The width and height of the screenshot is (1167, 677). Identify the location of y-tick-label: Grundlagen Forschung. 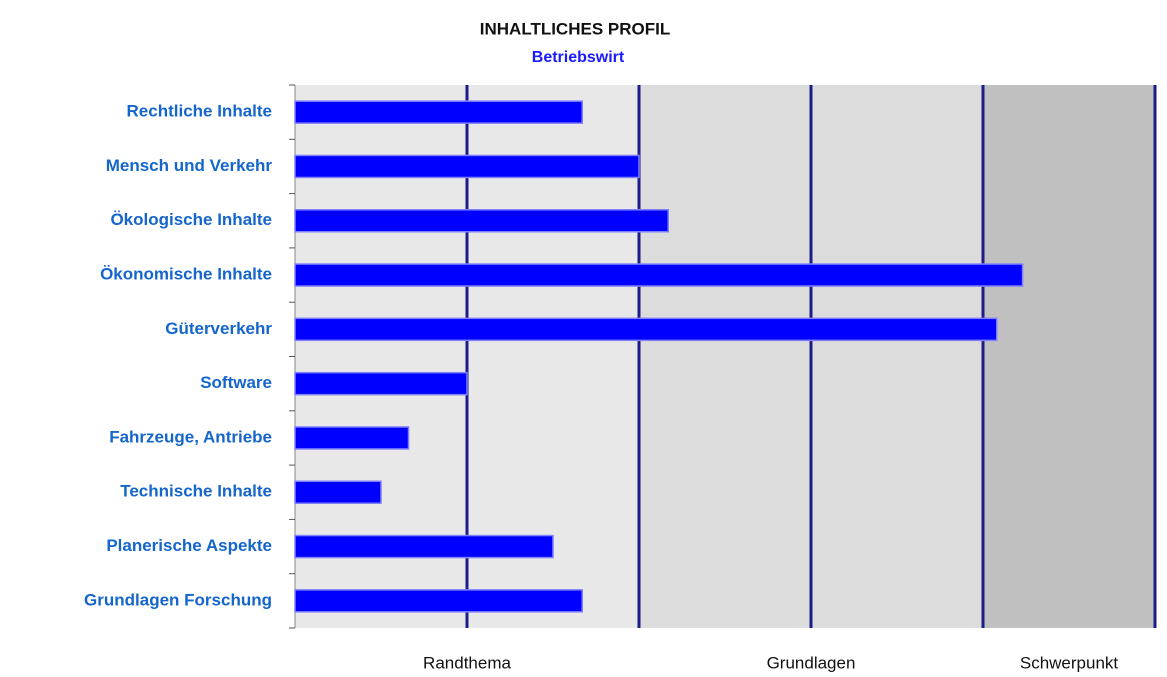
(178, 599).